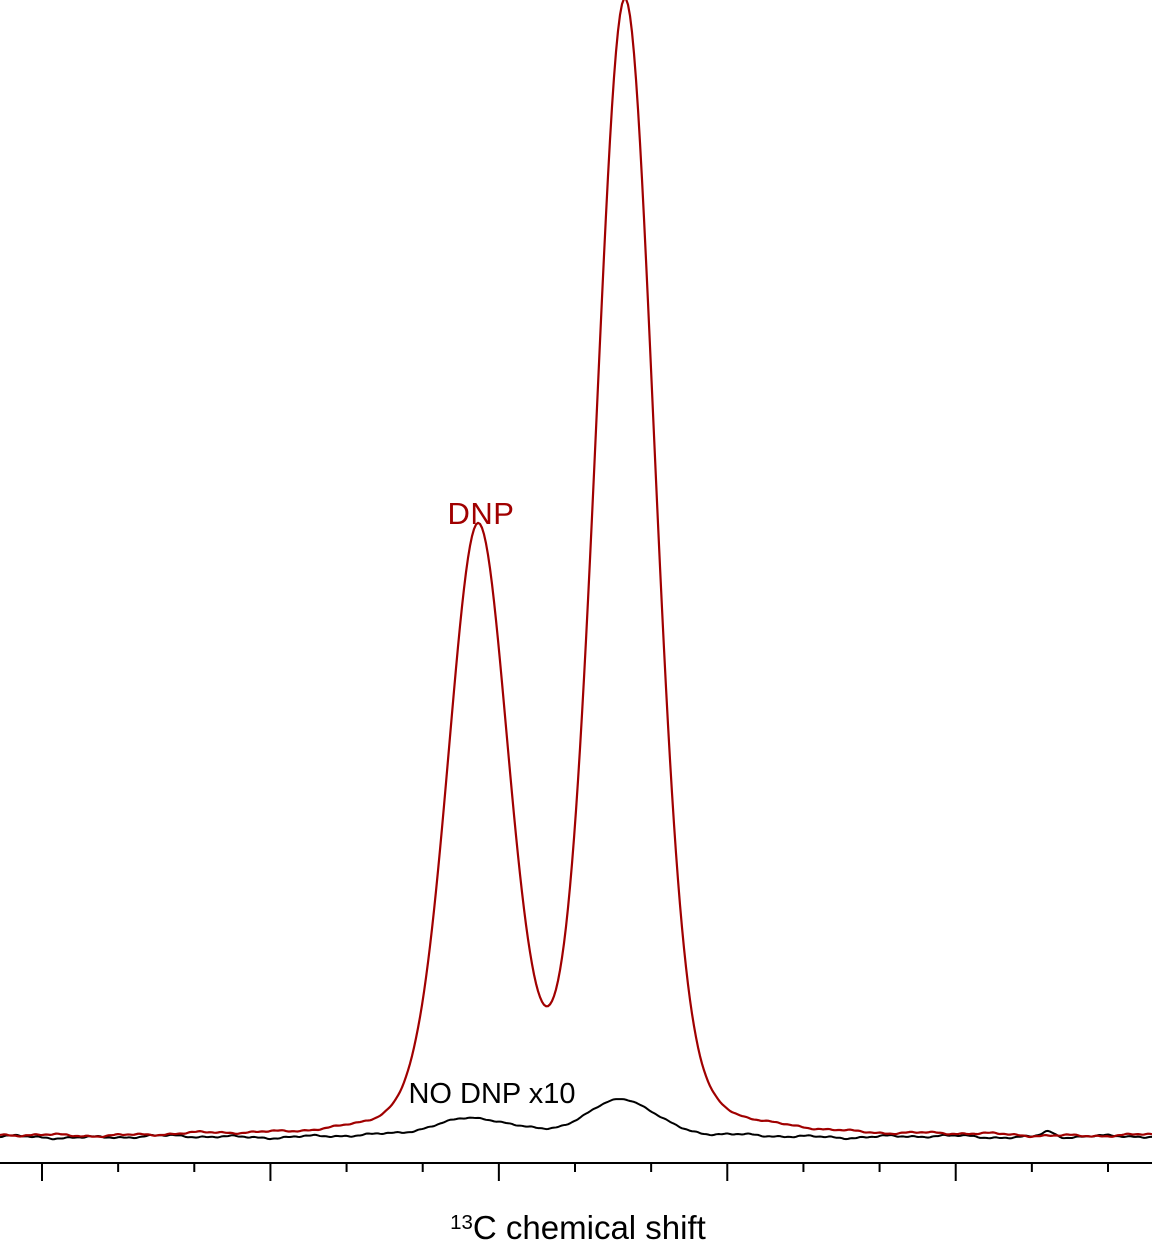  I want to click on dnp-series-label: DNP, so click(481, 513).